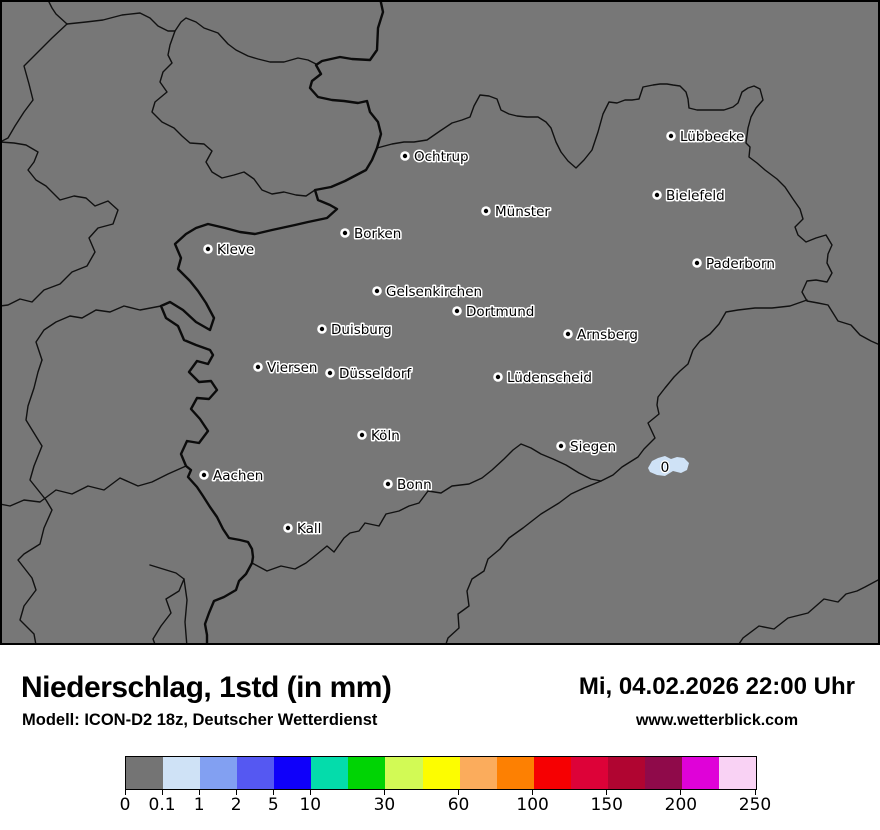 This screenshot has height=830, width=880. I want to click on city-label: Borken, so click(377, 234).